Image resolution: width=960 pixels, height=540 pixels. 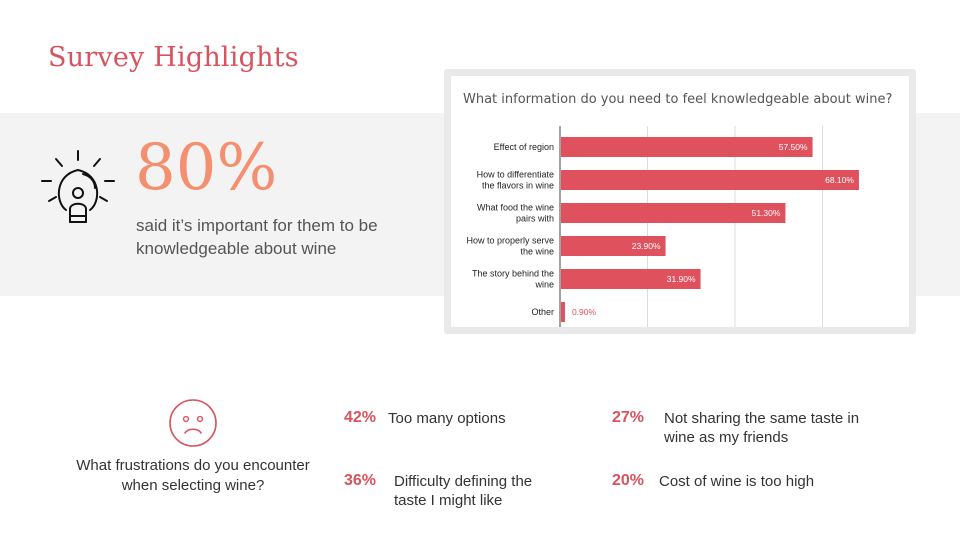 What do you see at coordinates (839, 180) in the screenshot?
I see `data-label: 68.10%` at bounding box center [839, 180].